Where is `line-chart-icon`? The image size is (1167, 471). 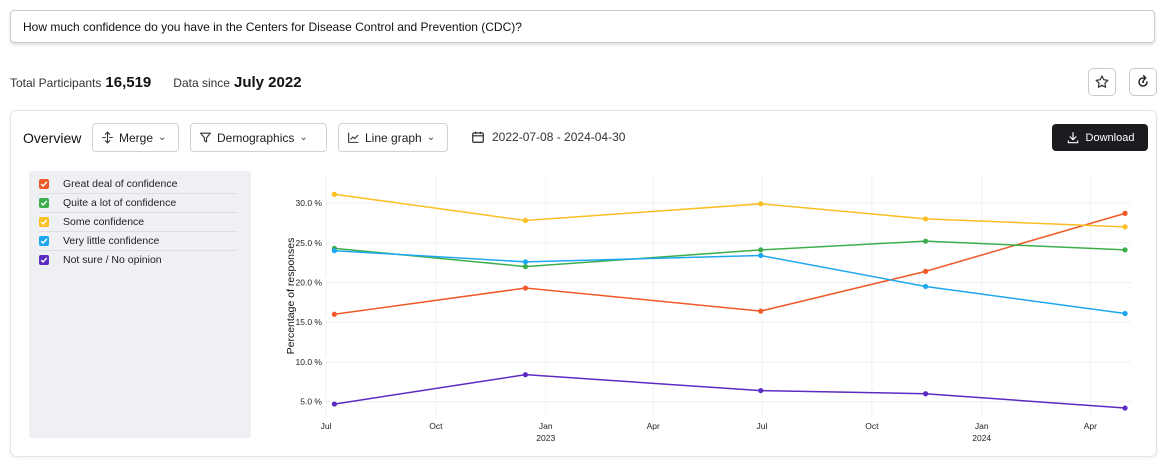 line-chart-icon is located at coordinates (353, 137).